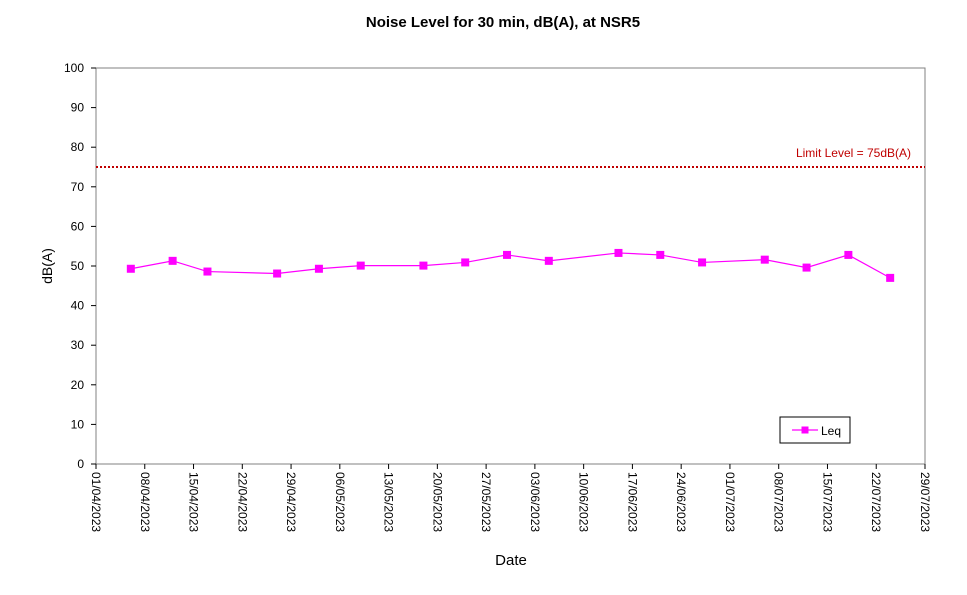  Describe the element at coordinates (730, 502) in the screenshot. I see `x-tick-label: 01/07/2023` at that location.